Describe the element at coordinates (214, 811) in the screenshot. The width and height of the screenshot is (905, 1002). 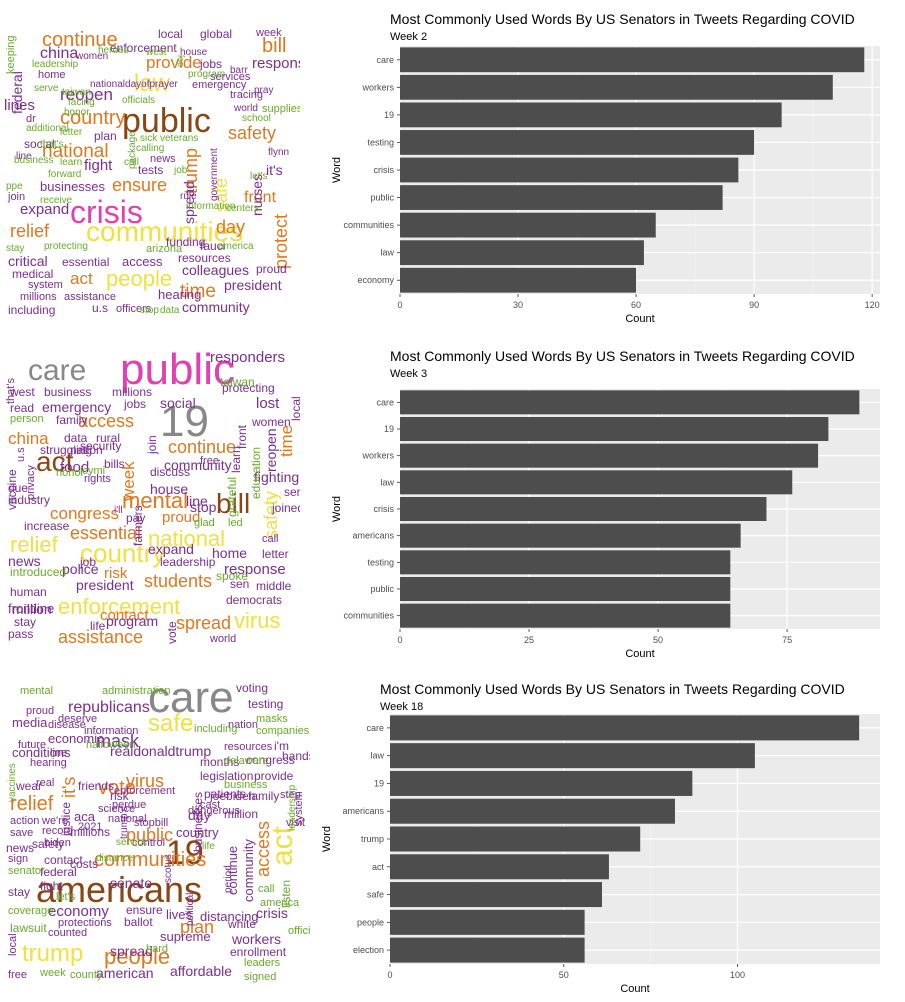
I see `cloud-word: dangerous` at that location.